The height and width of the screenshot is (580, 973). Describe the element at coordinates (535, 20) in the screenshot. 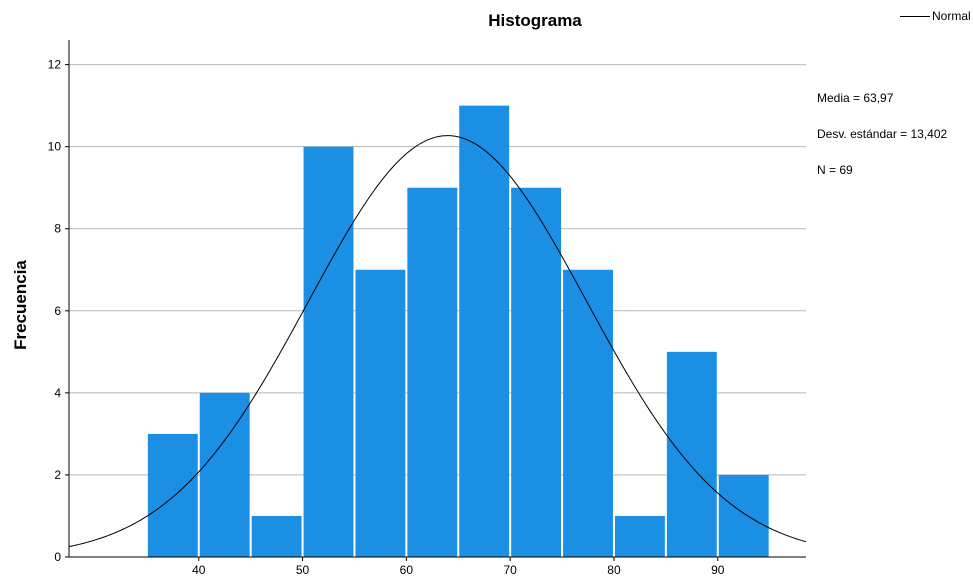

I see `chart-title: Histograma` at that location.